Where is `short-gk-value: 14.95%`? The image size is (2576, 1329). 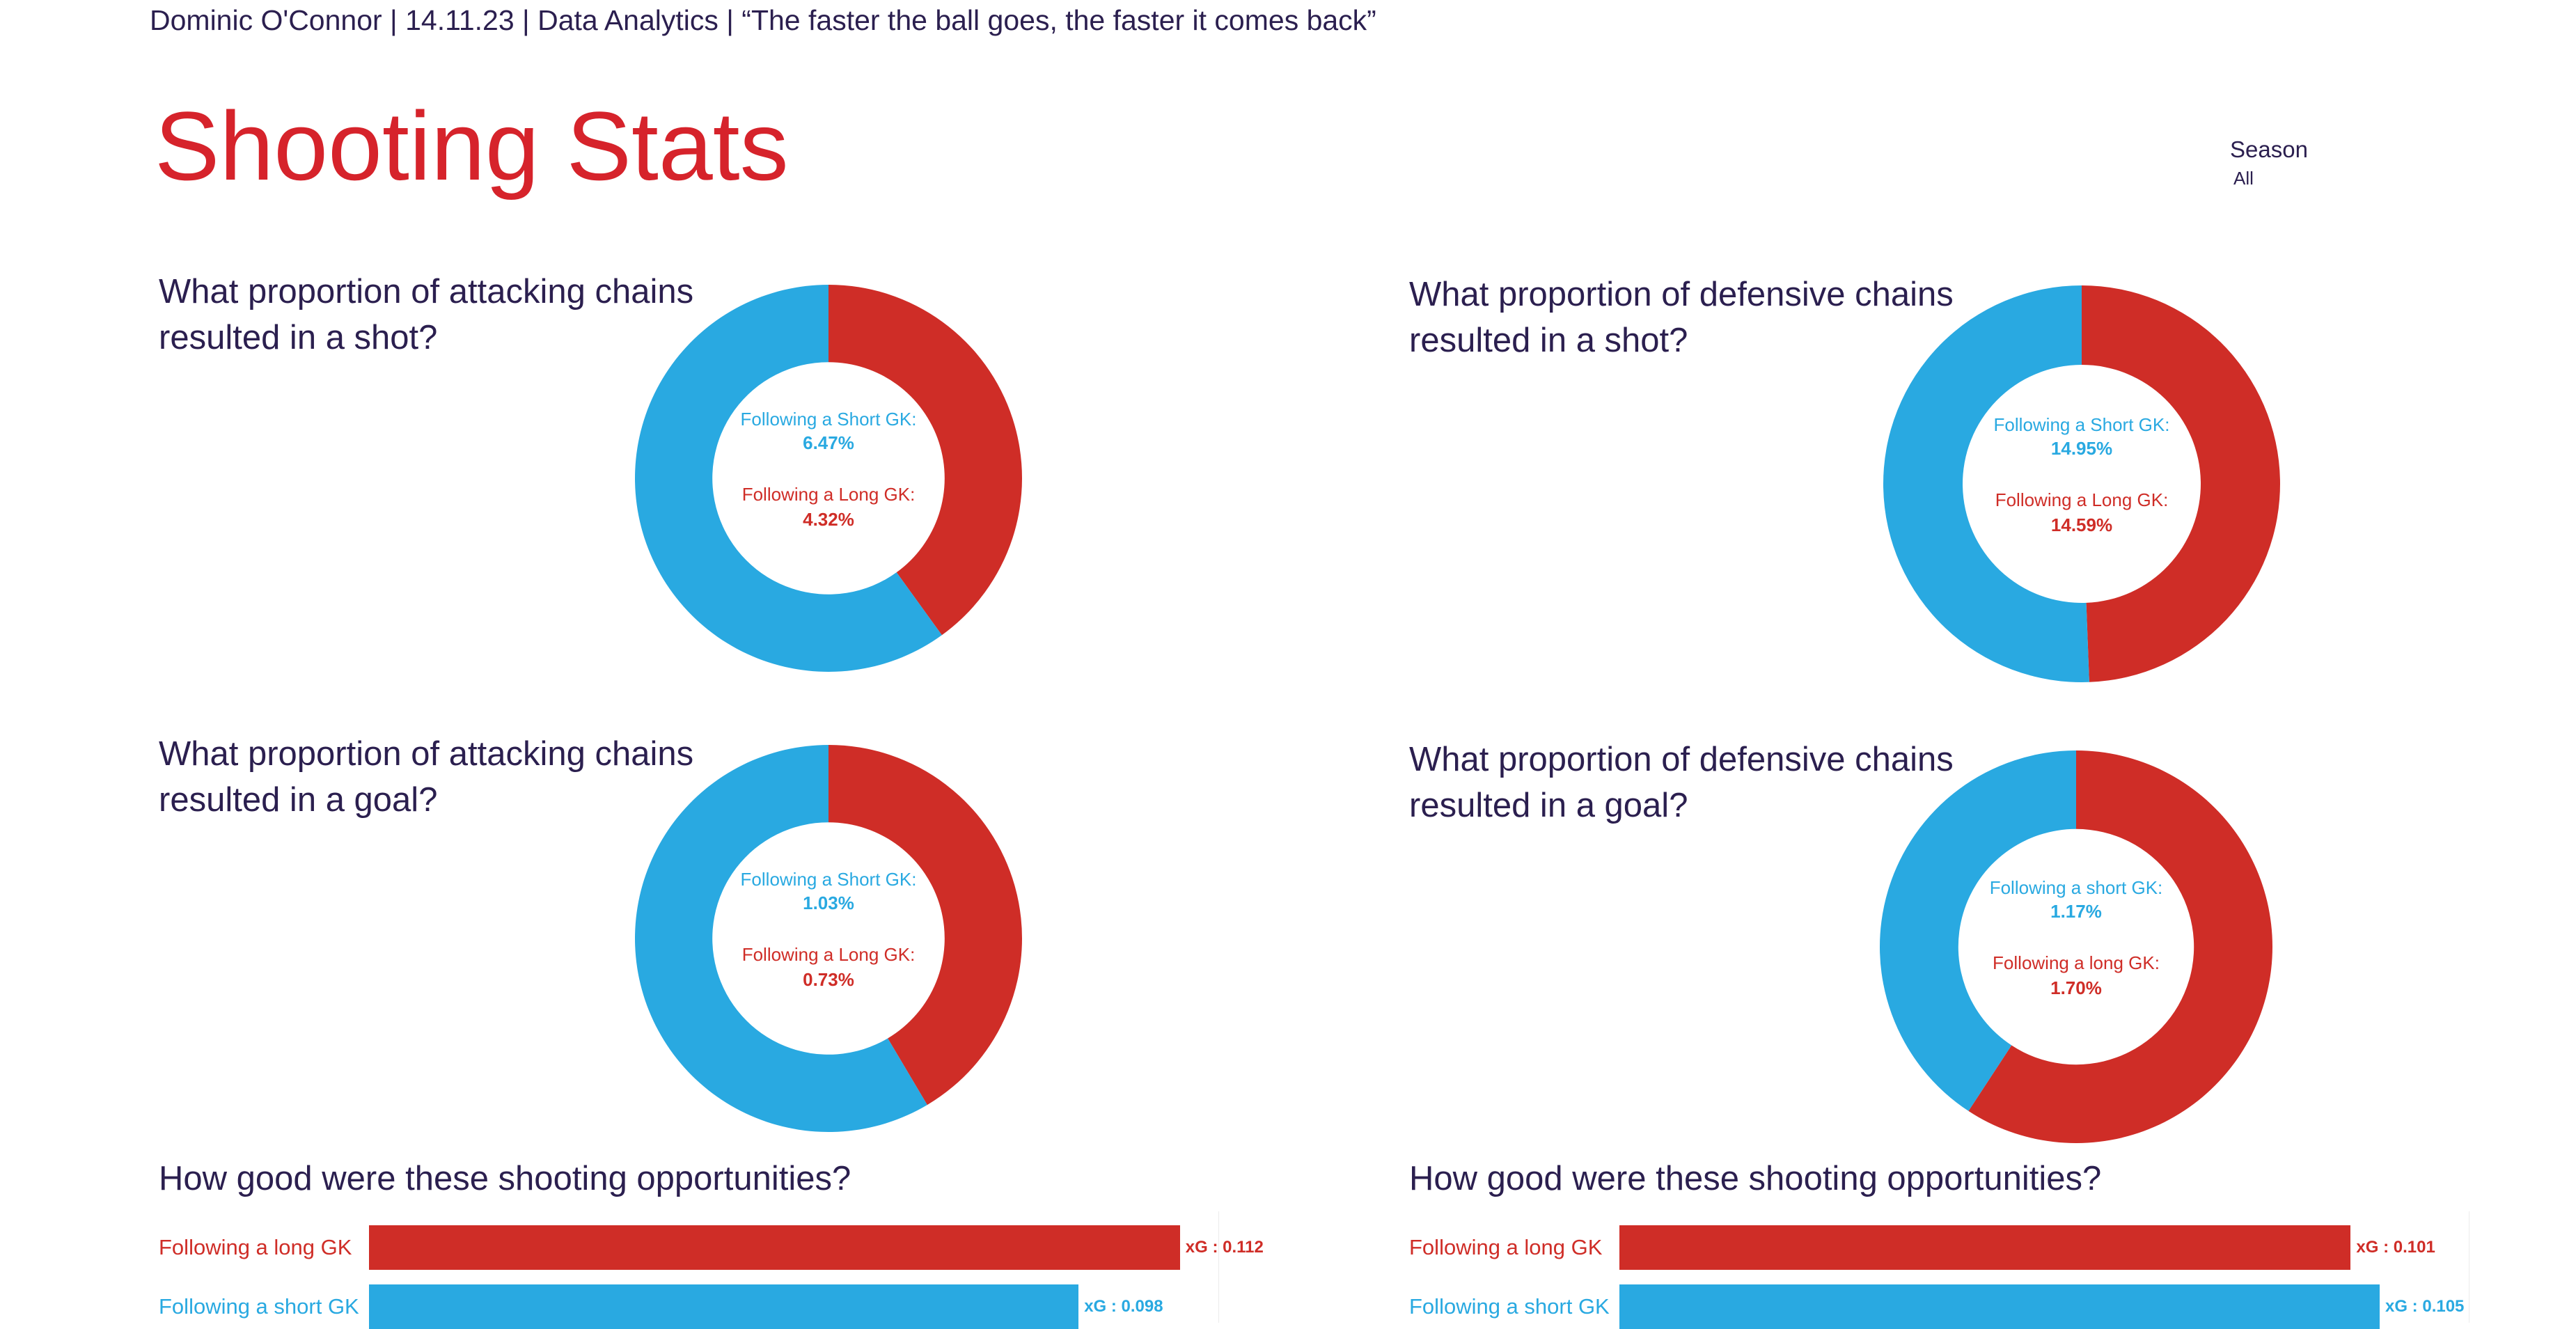 short-gk-value: 14.95% is located at coordinates (2081, 449).